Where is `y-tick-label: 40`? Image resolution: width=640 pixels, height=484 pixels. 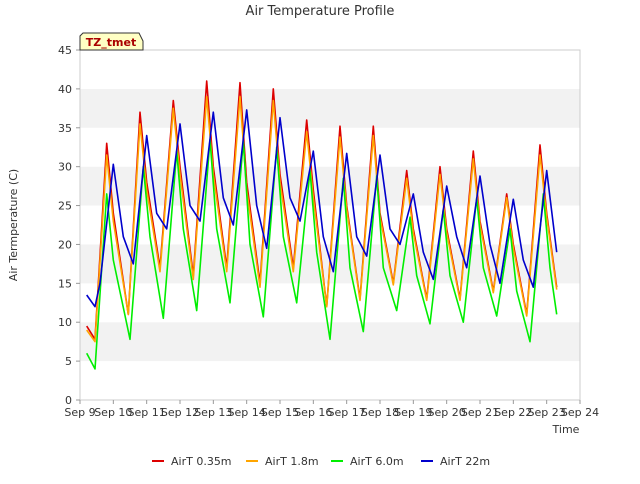
y-tick-label: 40 is located at coordinates (65, 89).